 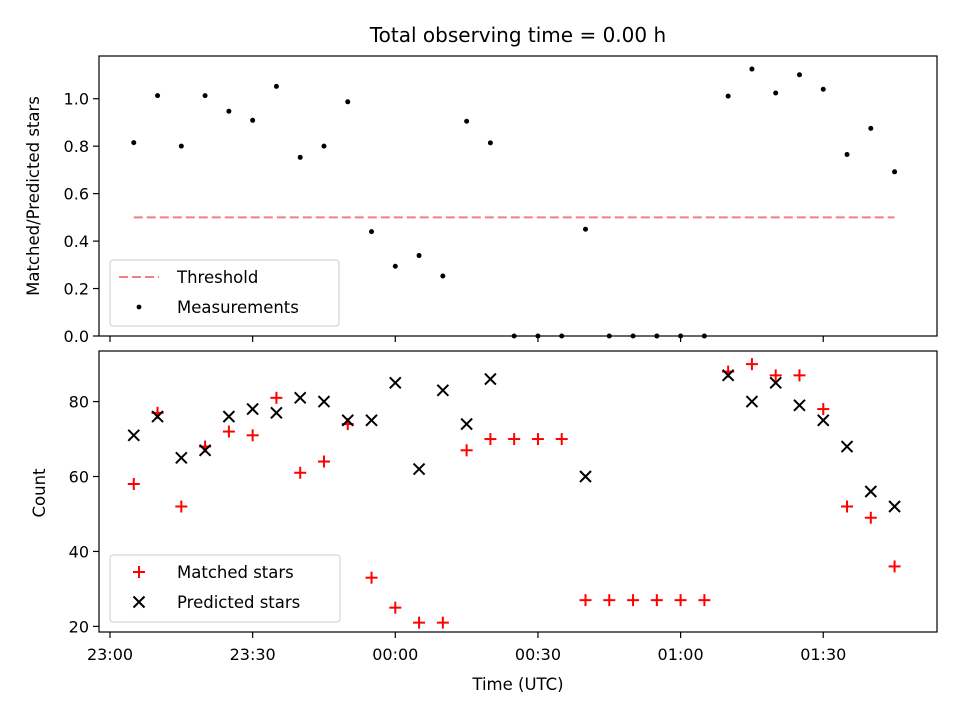 What do you see at coordinates (139, 307) in the screenshot?
I see `legend-measurement-swatch` at bounding box center [139, 307].